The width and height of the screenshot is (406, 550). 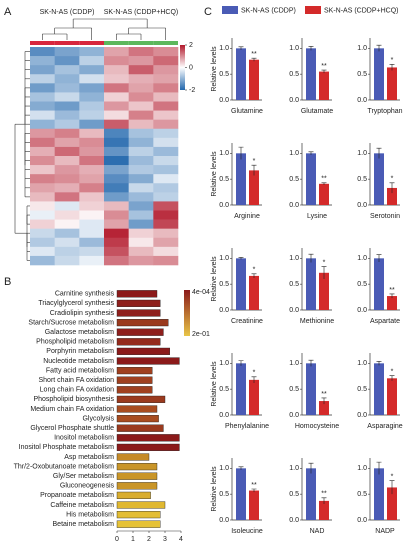 What do you see at coordinates (165, 43) in the screenshot?
I see `group-bar` at bounding box center [165, 43].